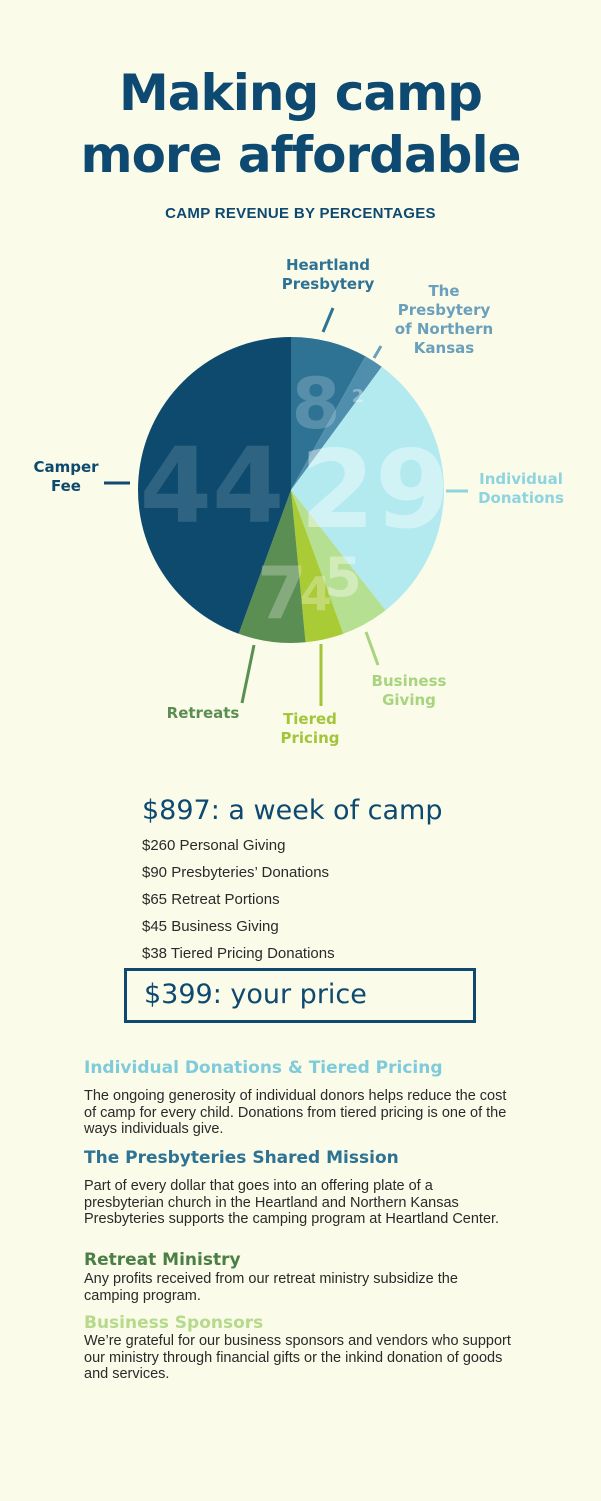  What do you see at coordinates (521, 479) in the screenshot?
I see `pie-category-label-line: Individual` at bounding box center [521, 479].